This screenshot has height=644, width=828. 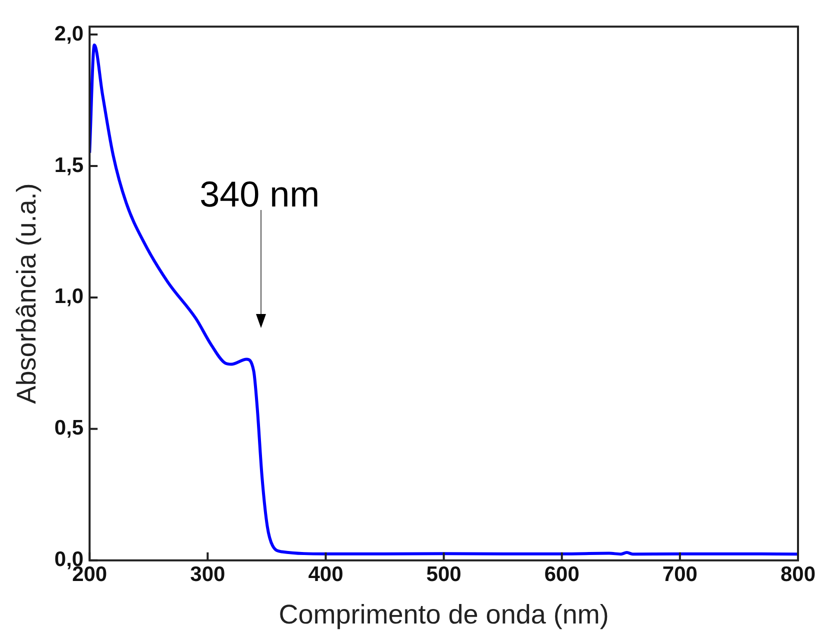 I want to click on y-tick-label: 1,5, so click(x=69, y=165).